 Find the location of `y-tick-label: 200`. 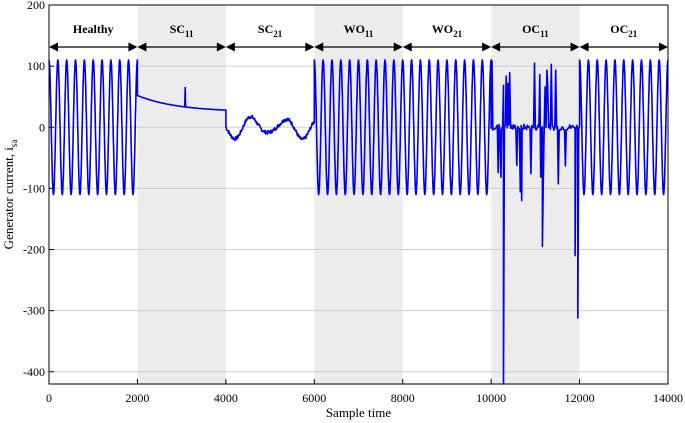

y-tick-label: 200 is located at coordinates (36, 6).